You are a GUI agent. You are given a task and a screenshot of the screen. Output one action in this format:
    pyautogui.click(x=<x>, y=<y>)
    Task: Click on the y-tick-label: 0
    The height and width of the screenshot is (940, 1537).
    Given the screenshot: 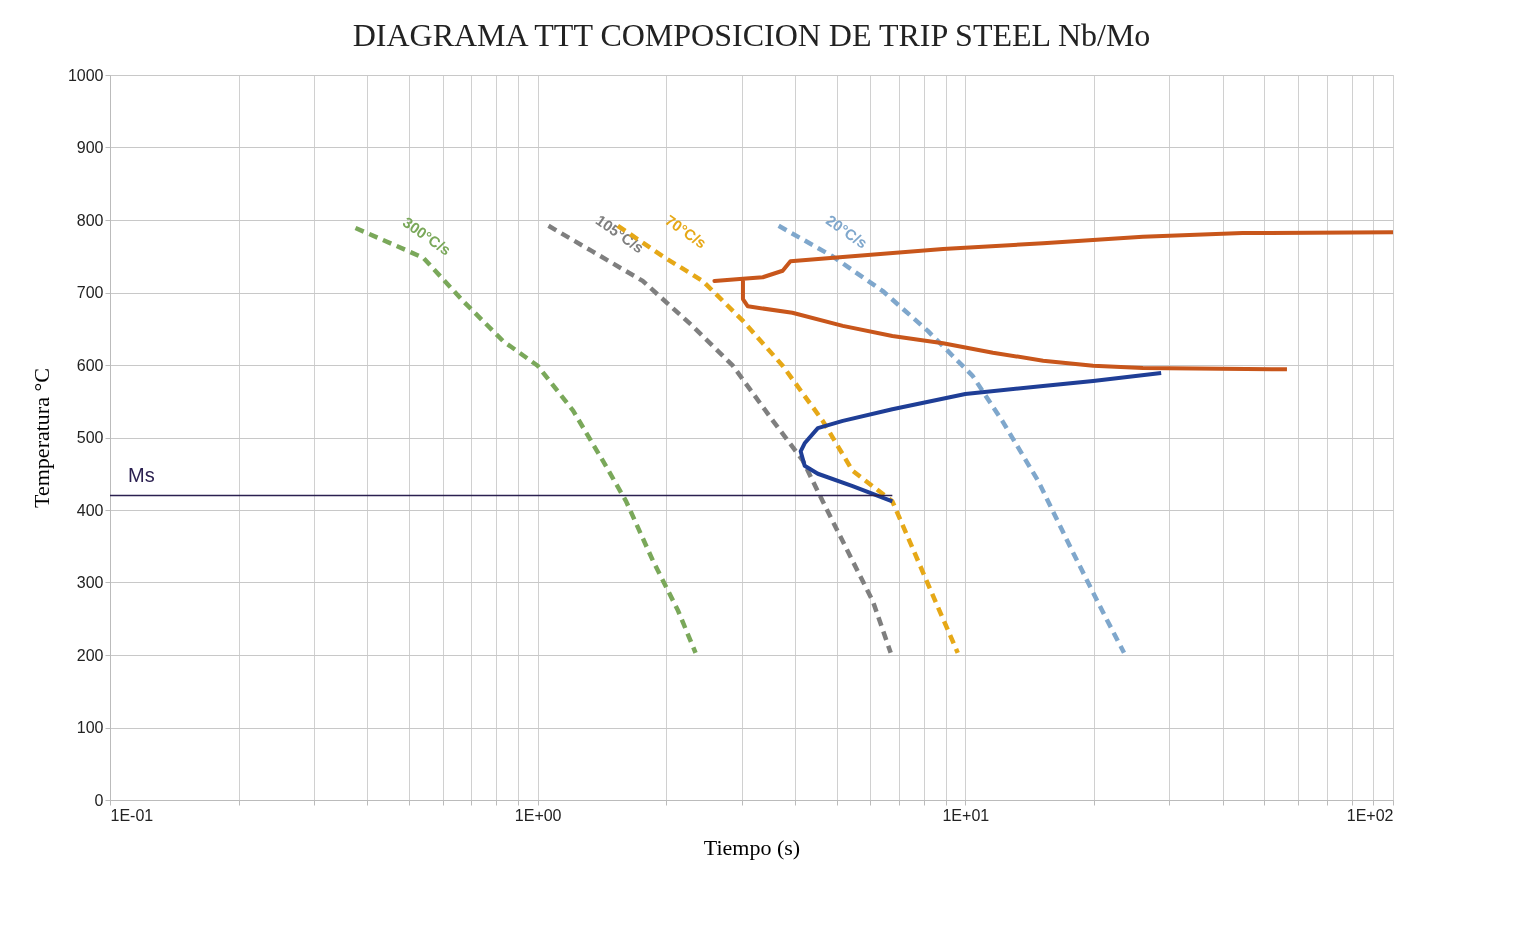 What is the action you would take?
    pyautogui.click(x=99, y=800)
    